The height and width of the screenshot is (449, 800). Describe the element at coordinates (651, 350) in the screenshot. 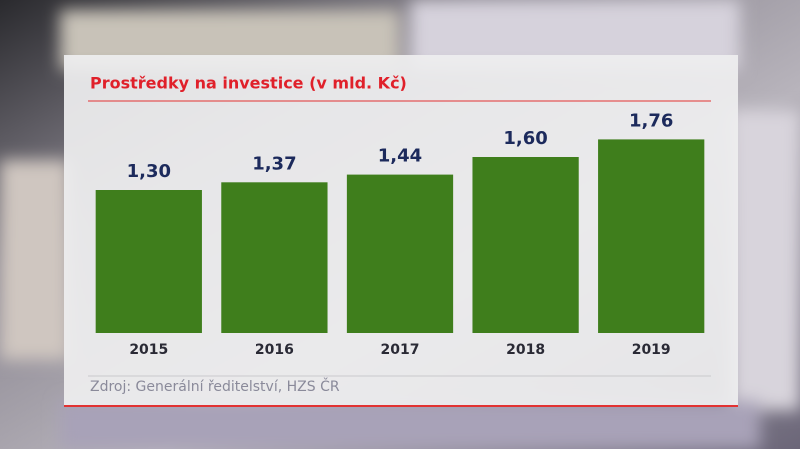

I see `x-tick-label: 2019` at that location.